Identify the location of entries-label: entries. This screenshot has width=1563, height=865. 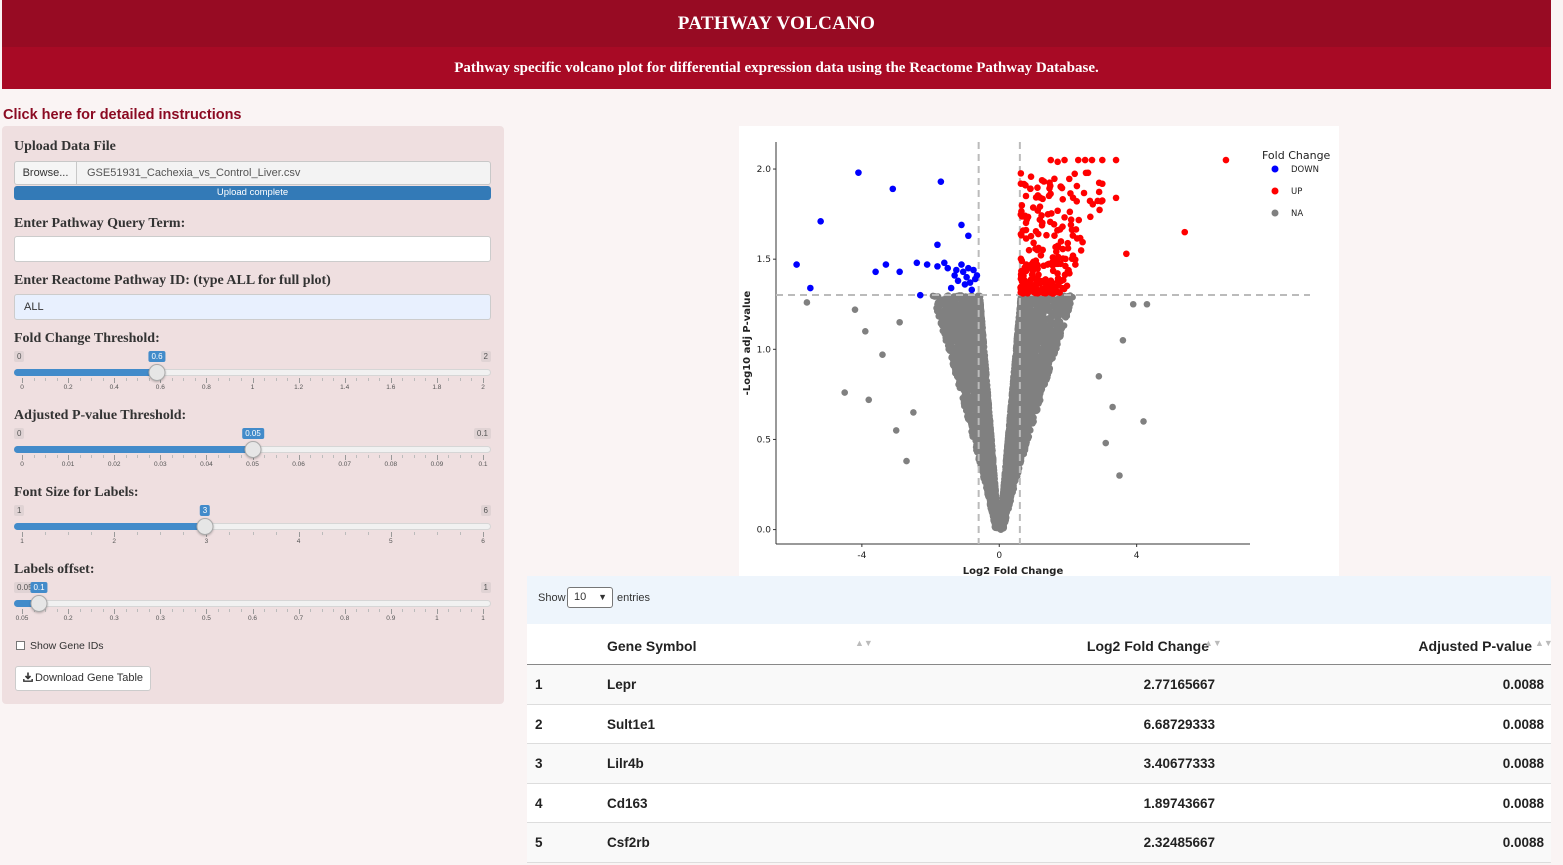
(634, 598).